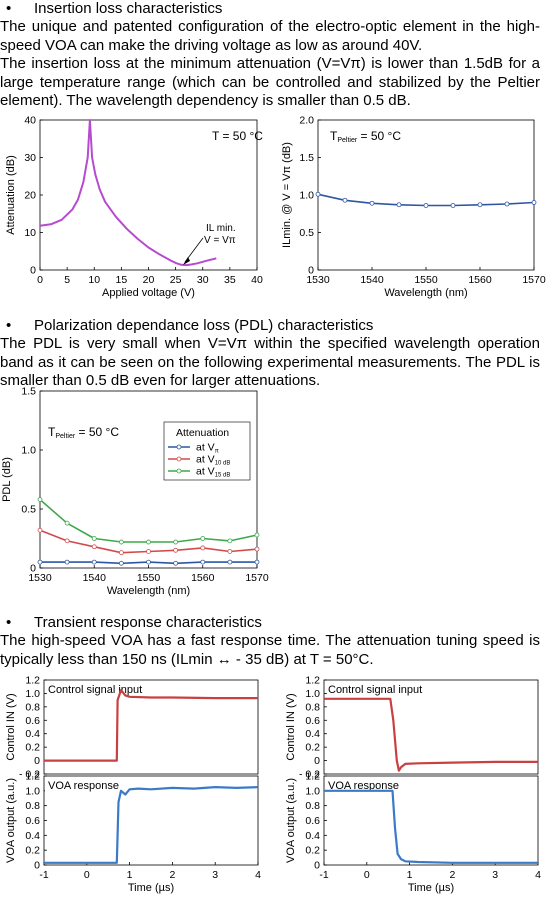 The width and height of the screenshot is (546, 897). I want to click on x-tick-label: 1550, so click(149, 578).